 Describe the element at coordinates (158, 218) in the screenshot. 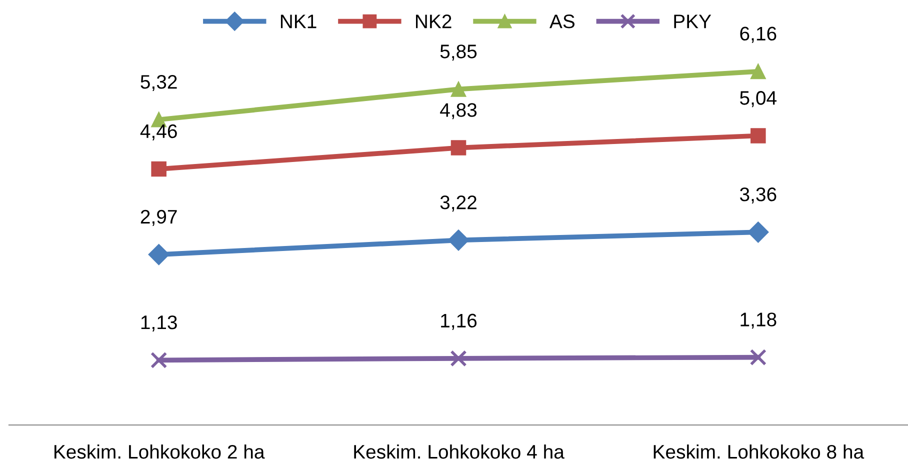

I see `data-label: 2,97` at that location.